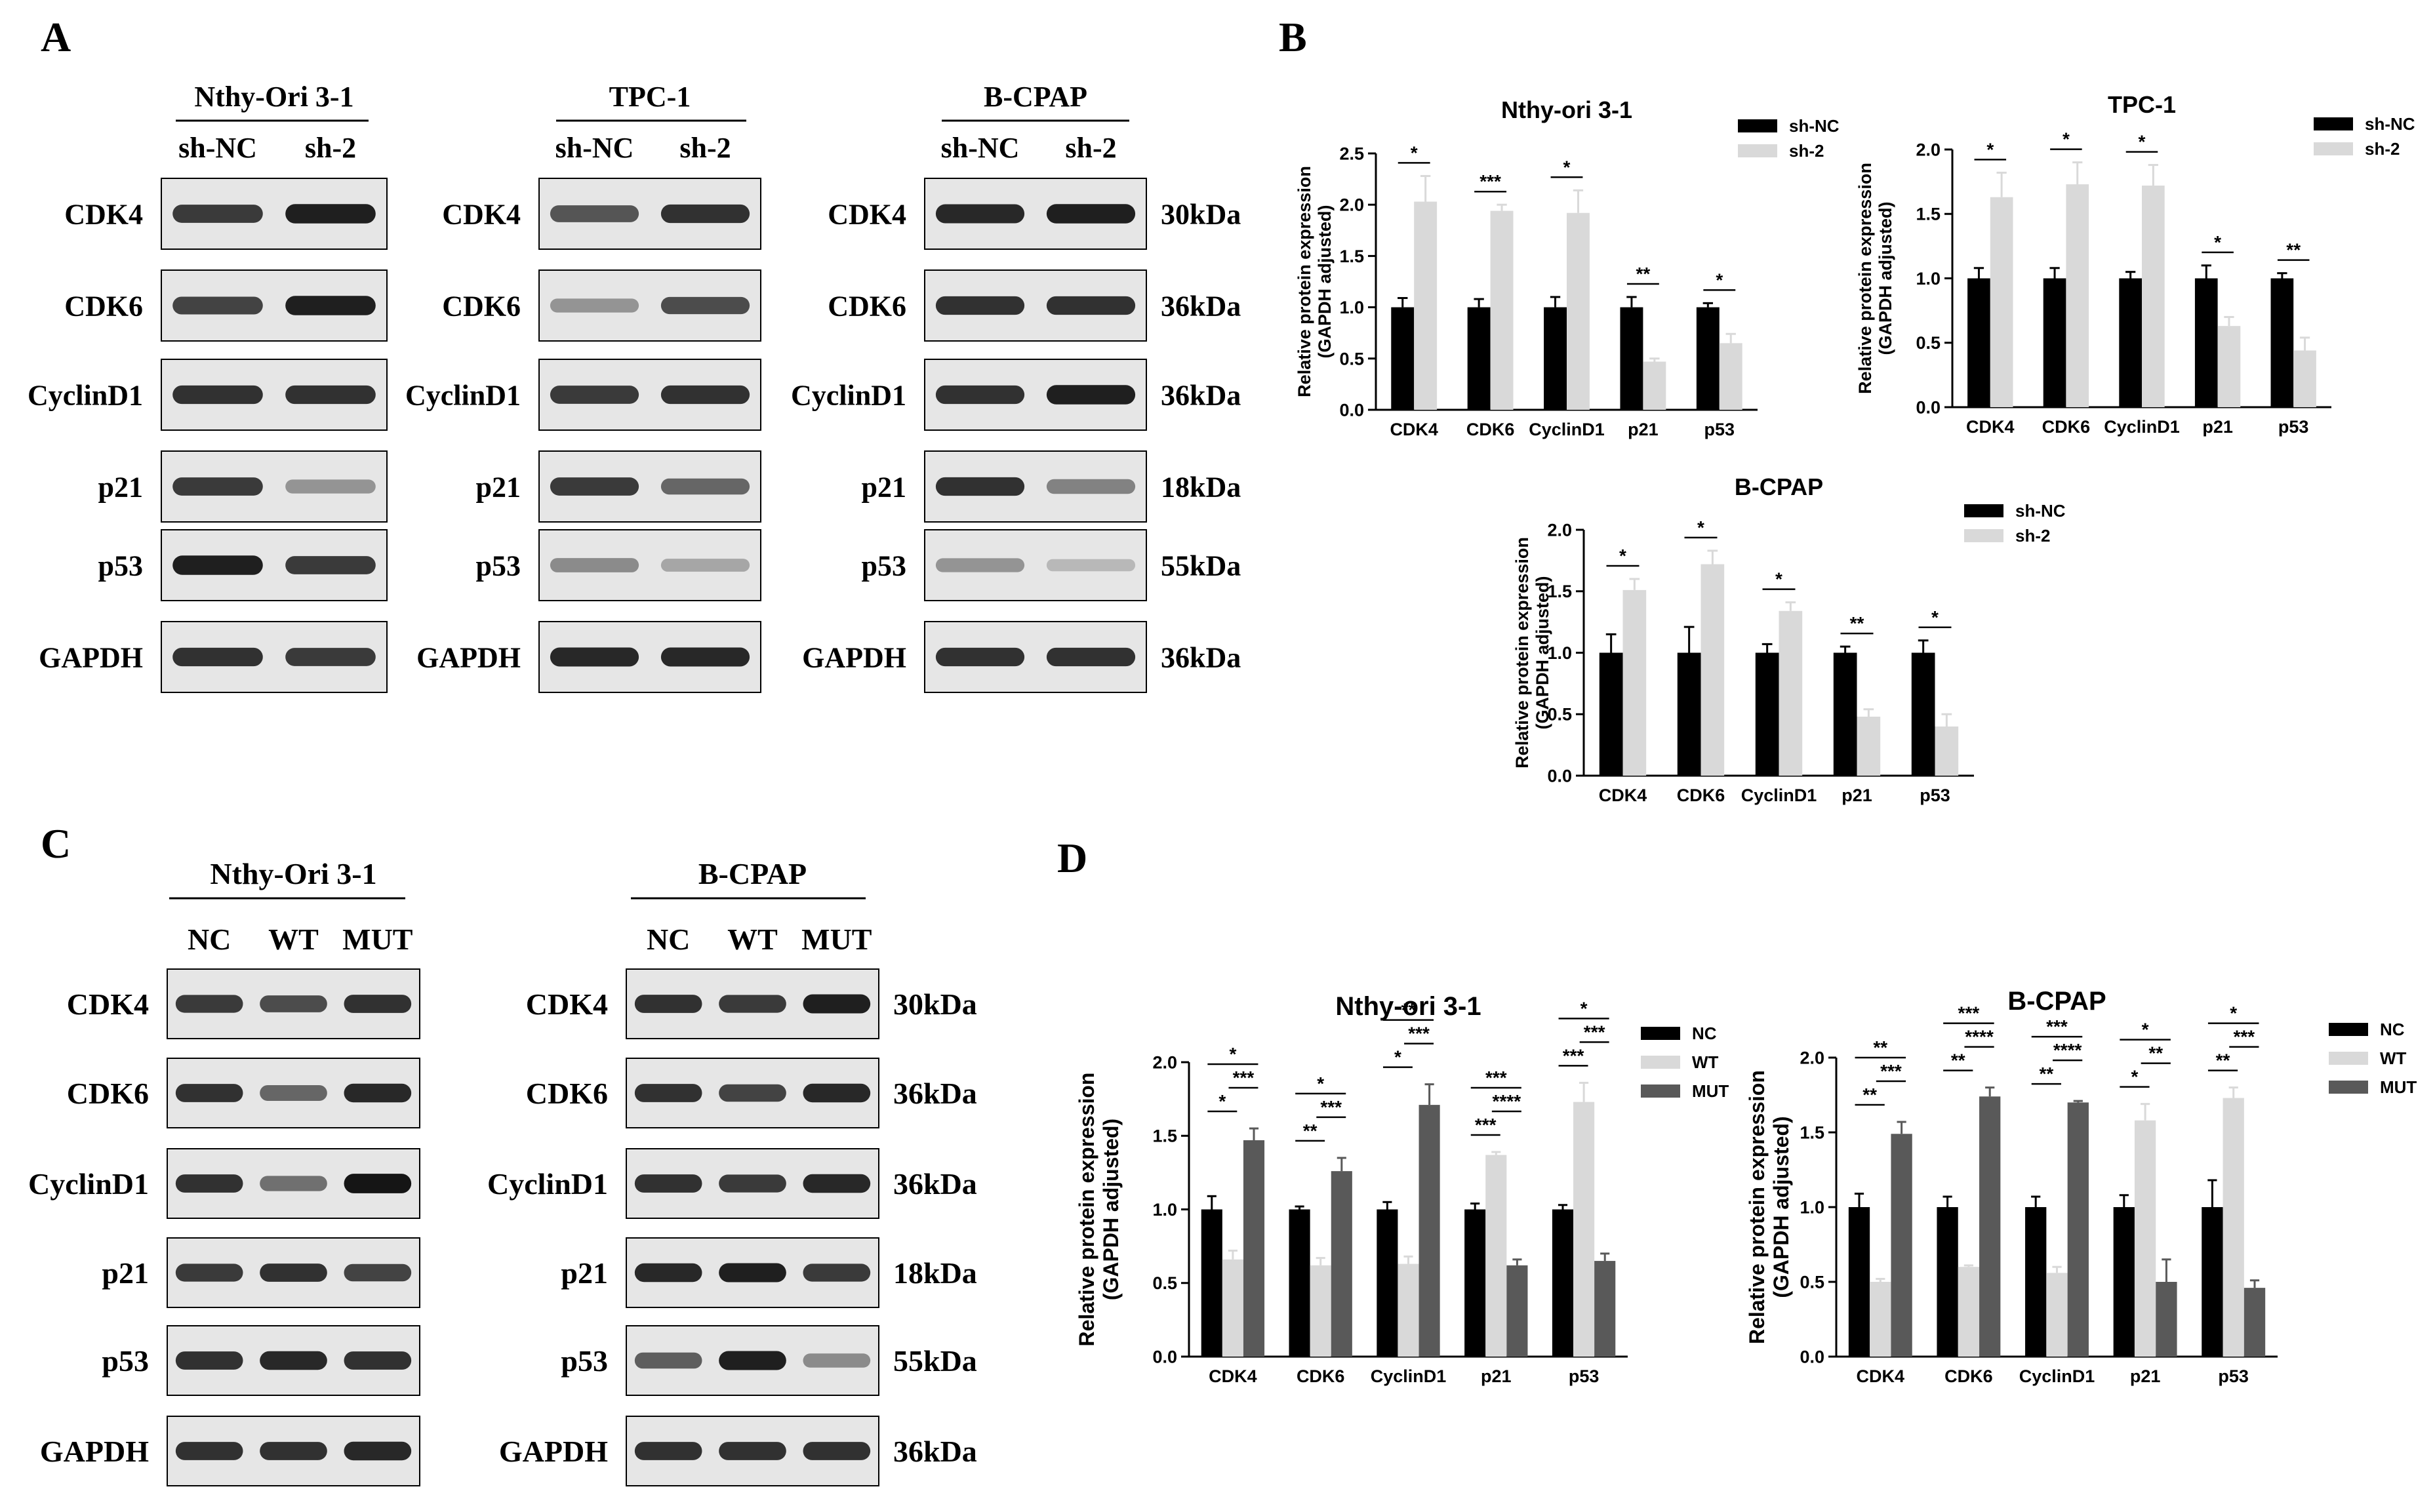 The width and height of the screenshot is (2435, 1512). I want to click on series-nc, so click(1387, 1276).